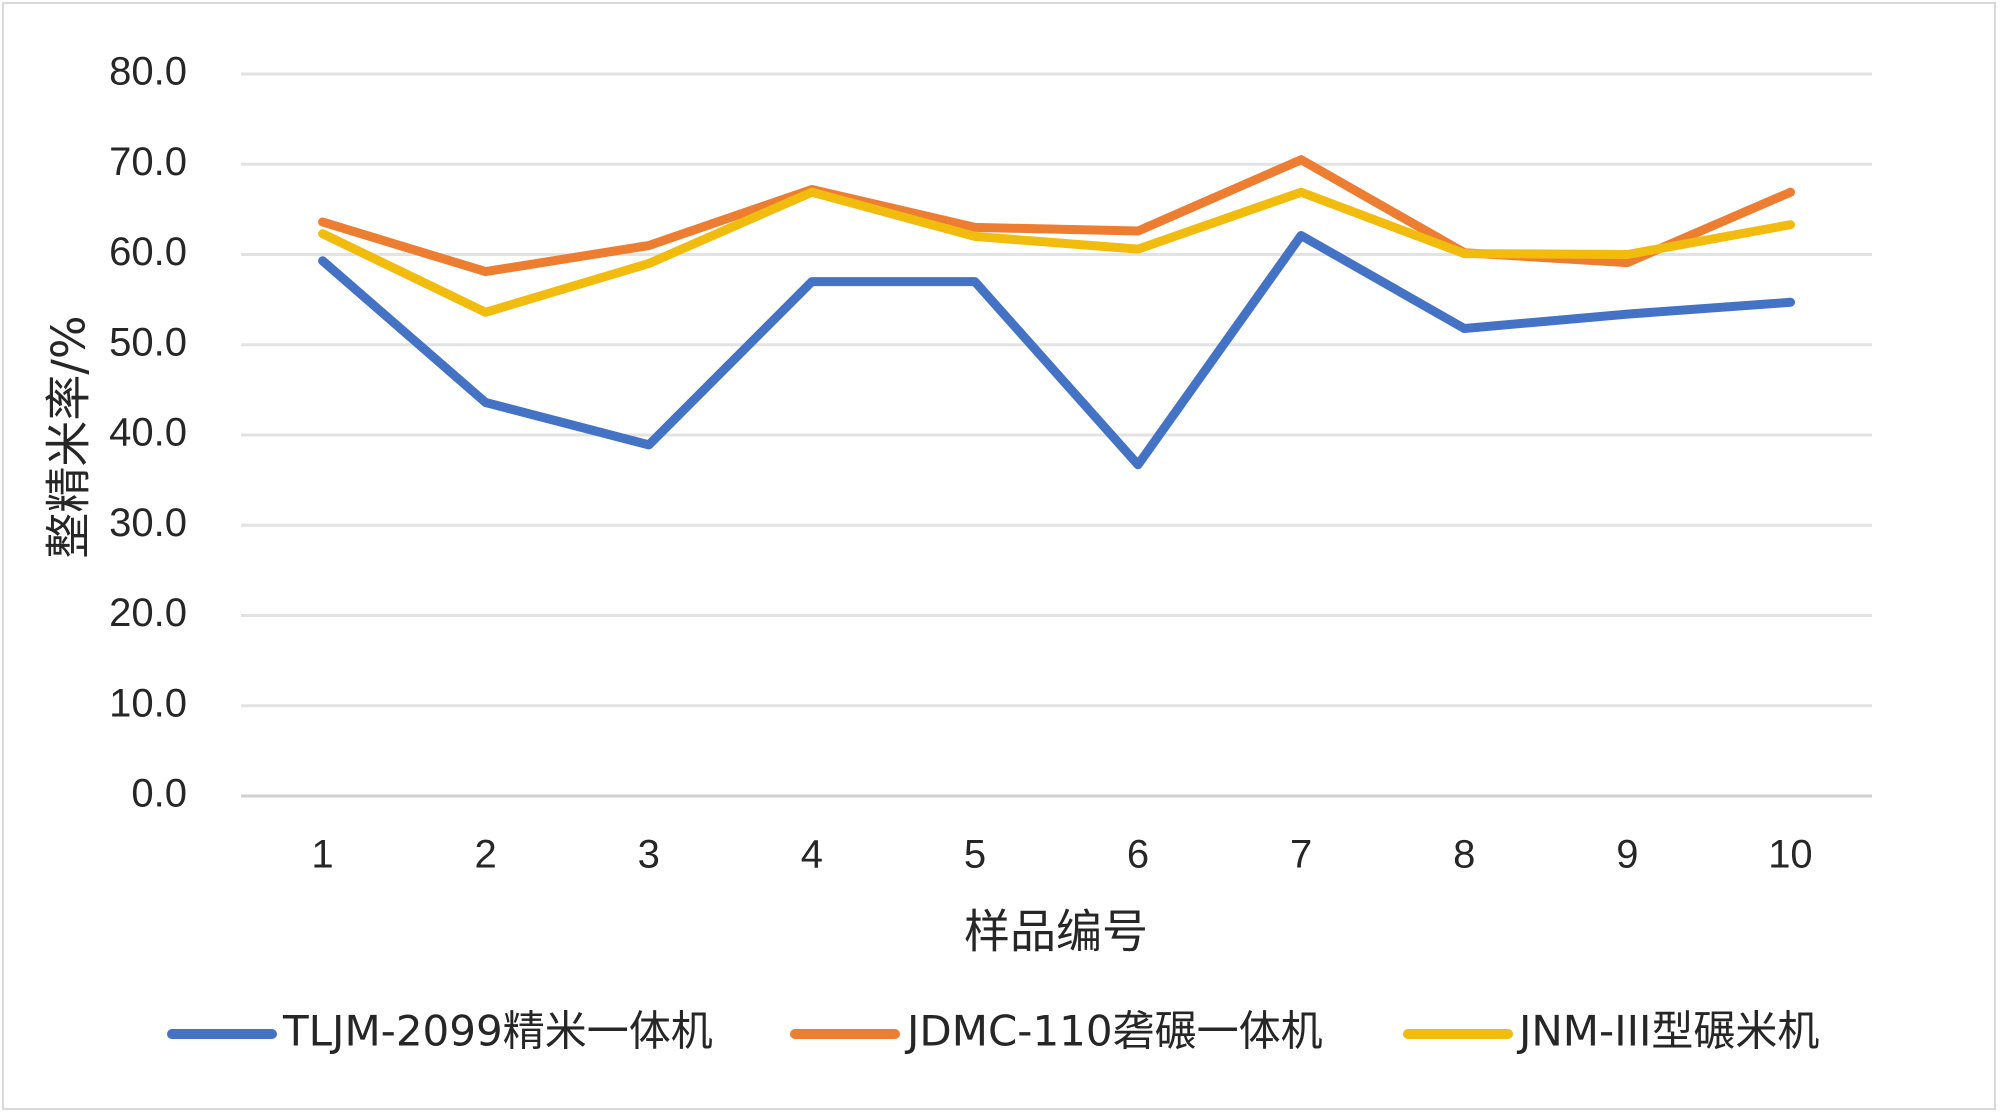 The width and height of the screenshot is (2000, 1114). I want to click on x-tick-label: 7, so click(1301, 855).